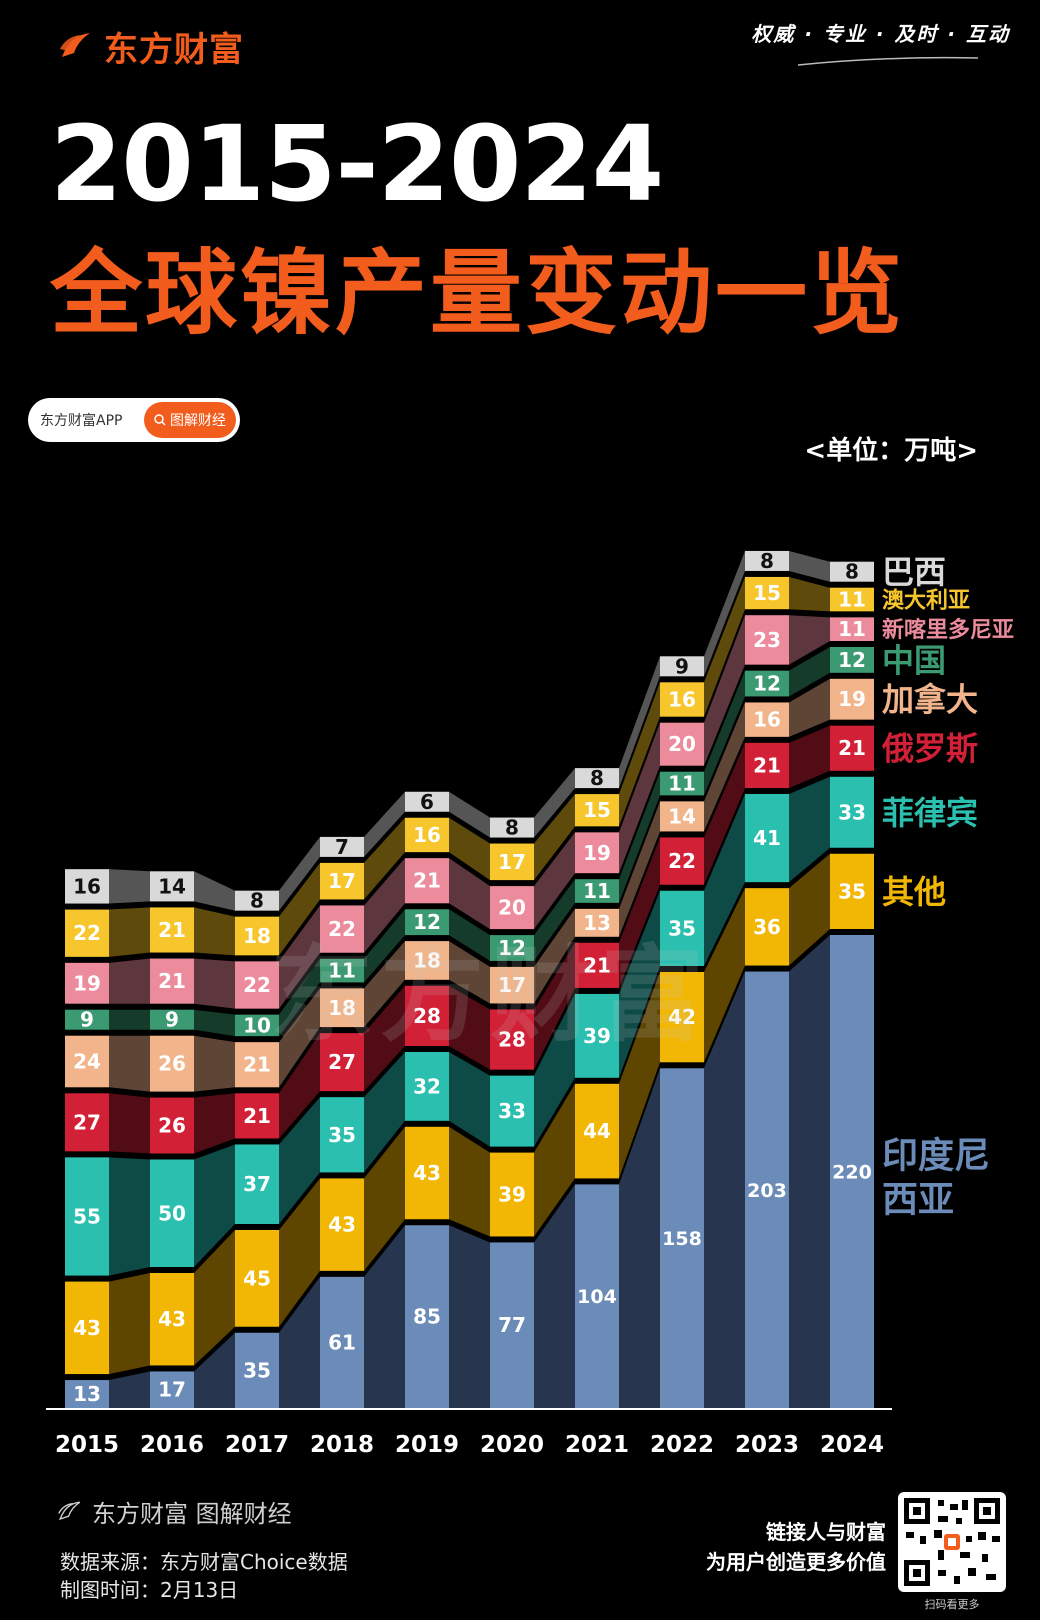  I want to click on x-tick-label: 2019, so click(427, 1445).